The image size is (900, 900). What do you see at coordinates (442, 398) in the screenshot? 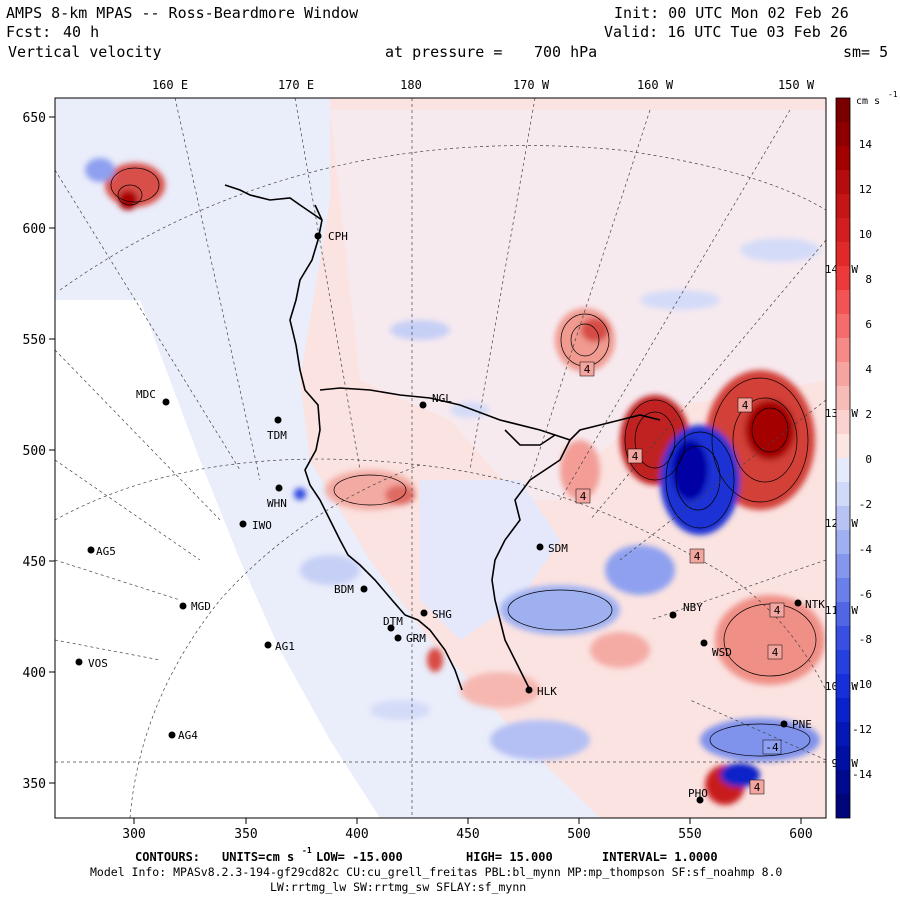
I see `svg-text: NGL` at bounding box center [442, 398].